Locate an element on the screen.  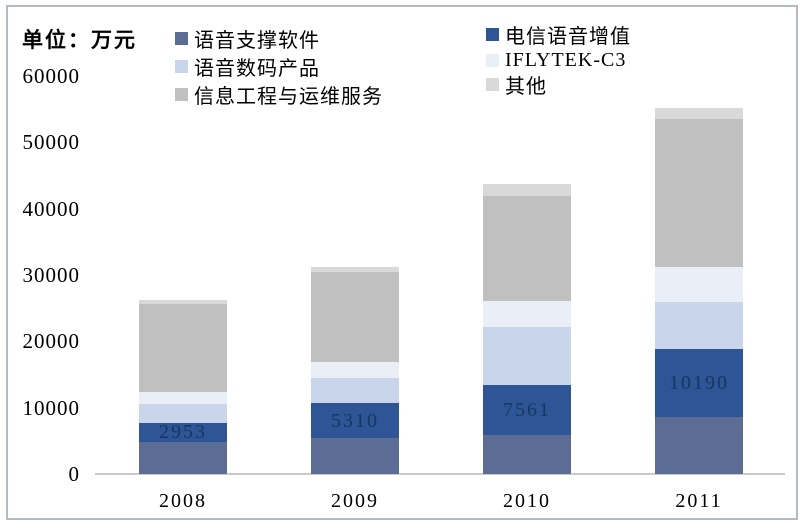
legend-label: 其他 is located at coordinates (526, 86).